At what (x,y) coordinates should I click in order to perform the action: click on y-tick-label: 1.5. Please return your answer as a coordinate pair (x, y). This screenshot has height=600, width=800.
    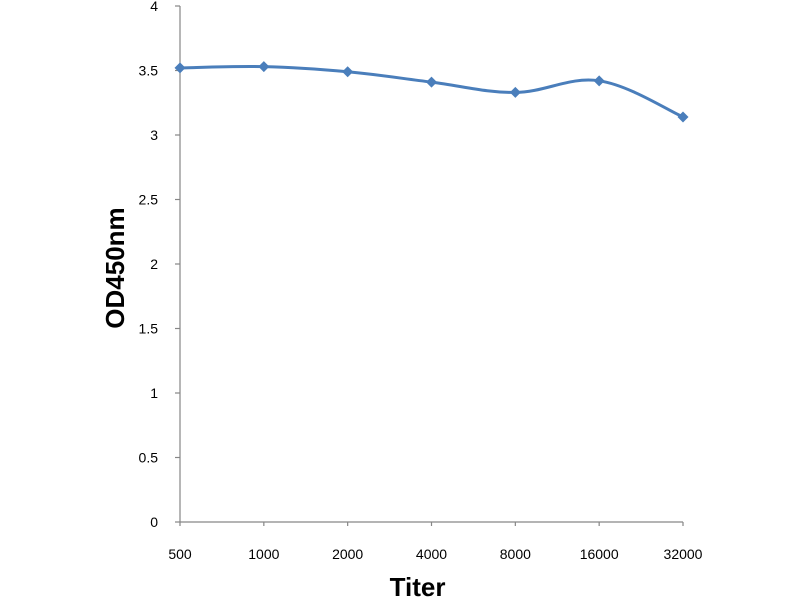
    Looking at the image, I should click on (149, 329).